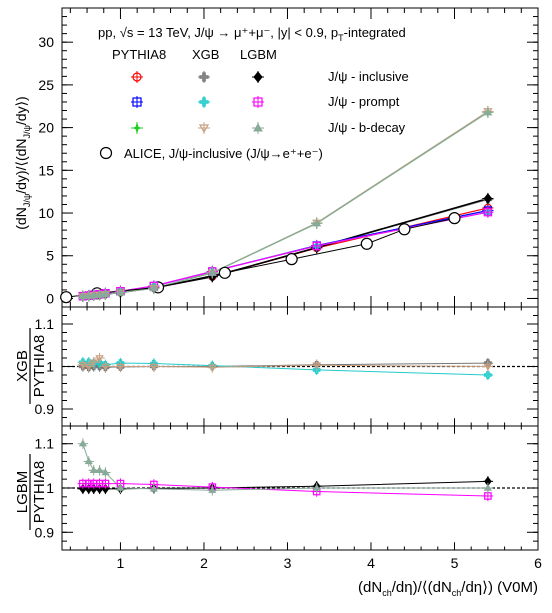 The image size is (552, 613). I want to click on legend-label-pythia8: PYTHIA8, so click(139, 54).